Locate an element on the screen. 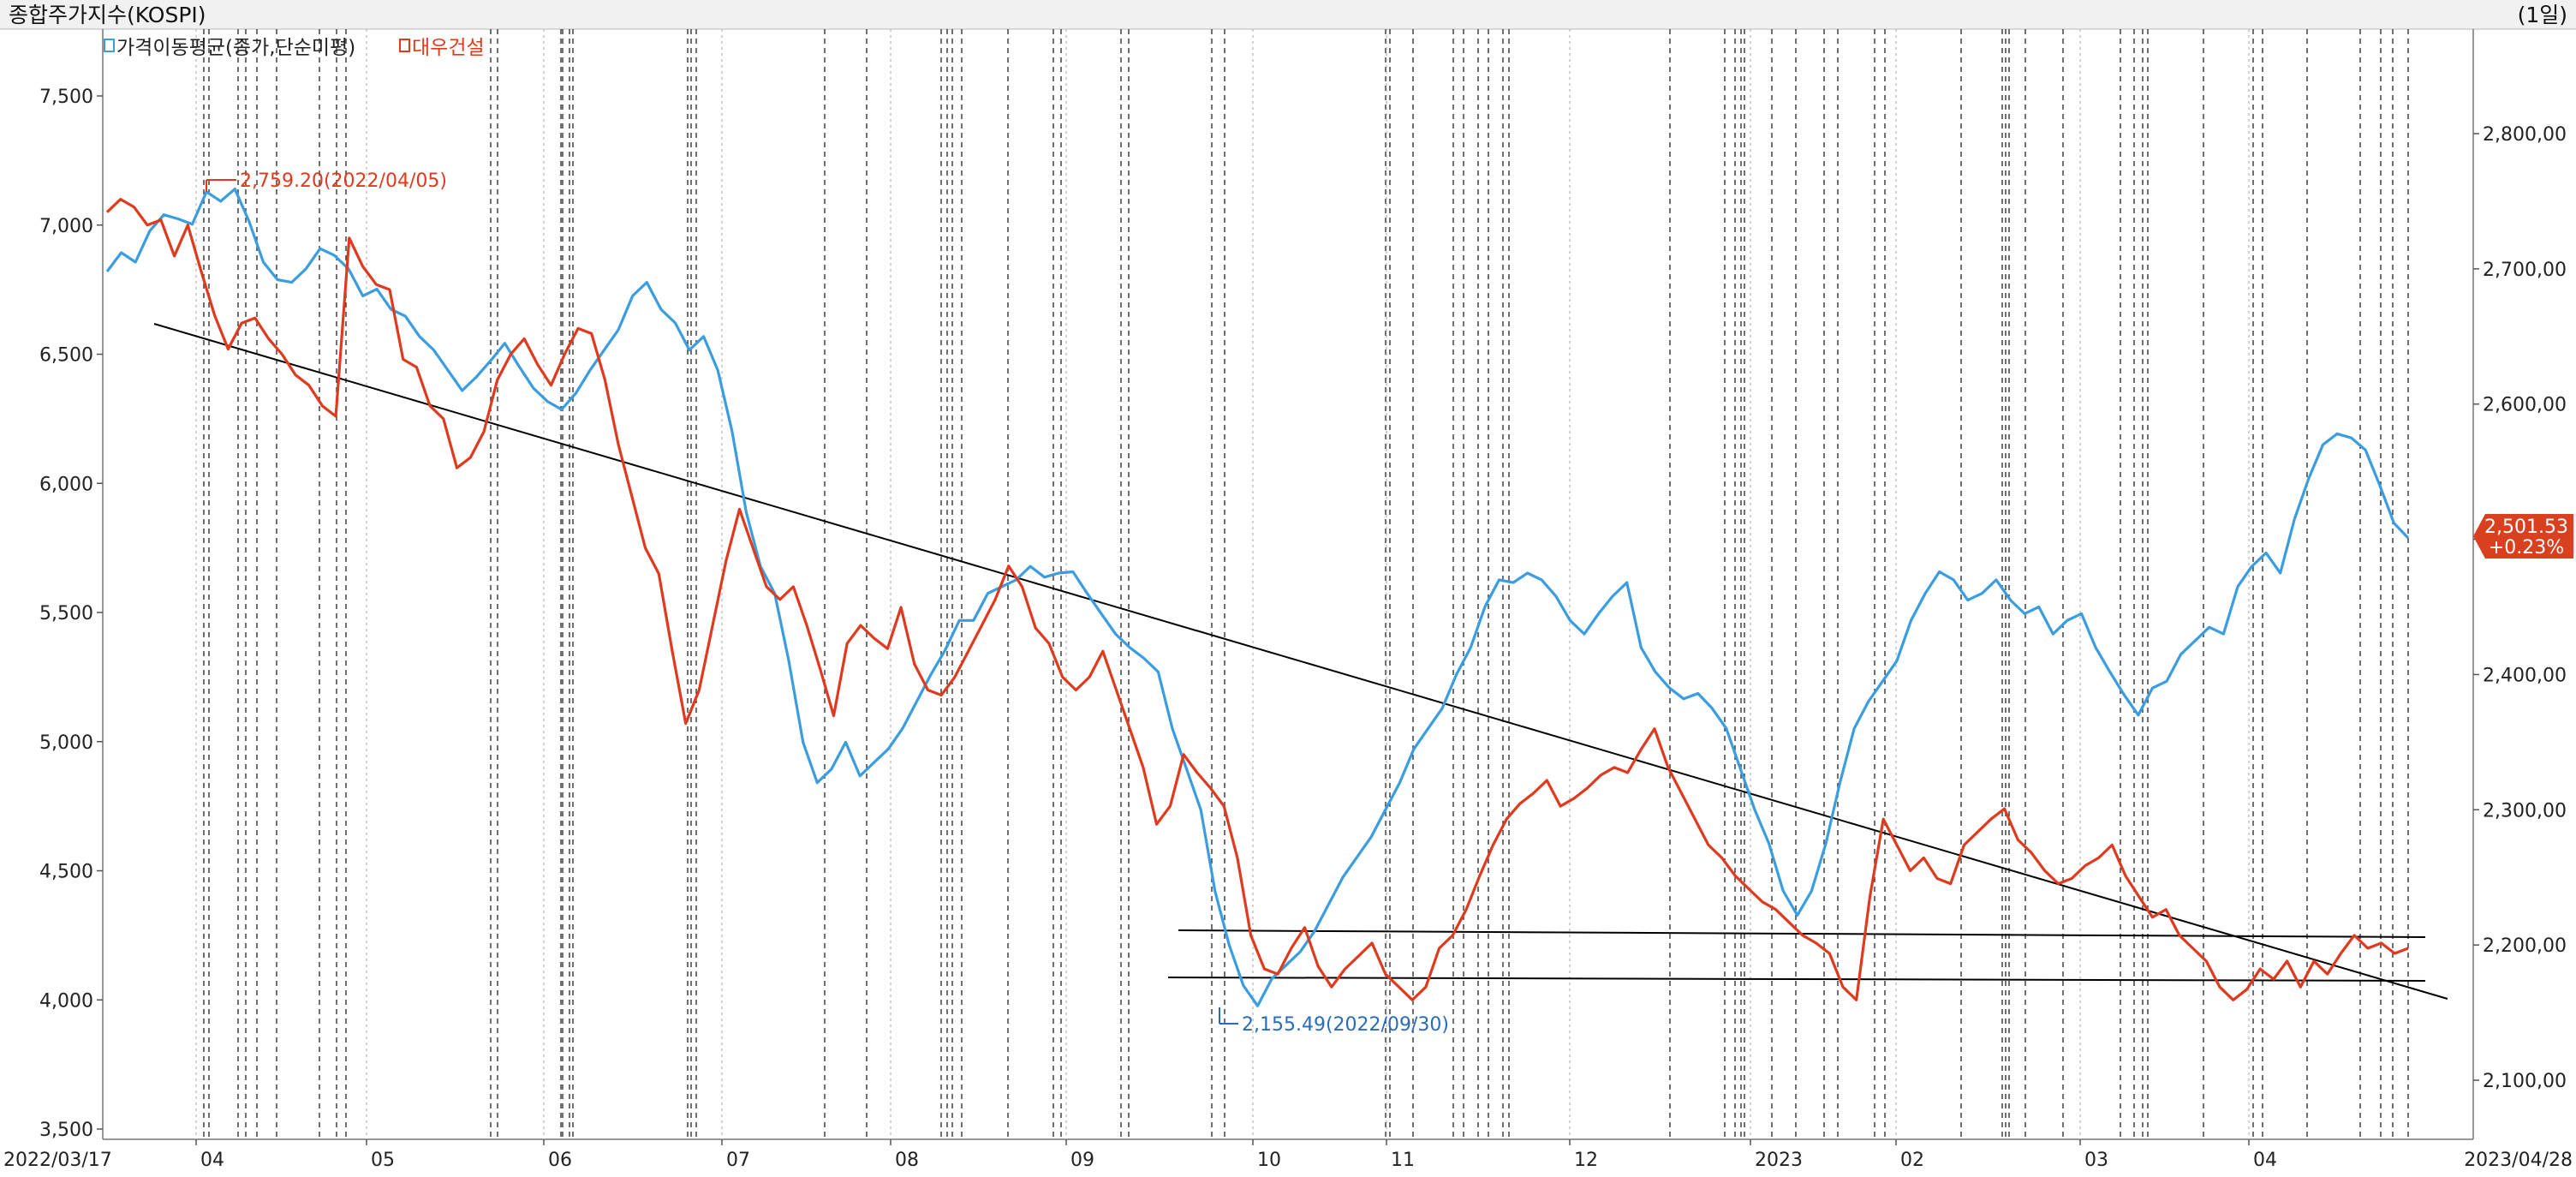  legend-swatch-kospi is located at coordinates (109, 45).